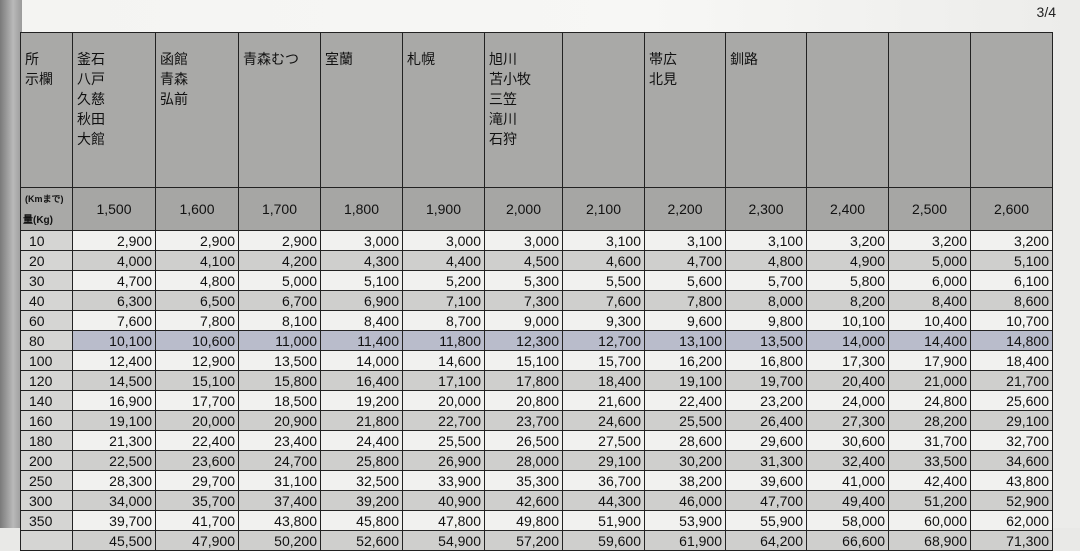 The width and height of the screenshot is (1080, 551). What do you see at coordinates (197, 500) in the screenshot?
I see `rate-cell: 35,700` at bounding box center [197, 500].